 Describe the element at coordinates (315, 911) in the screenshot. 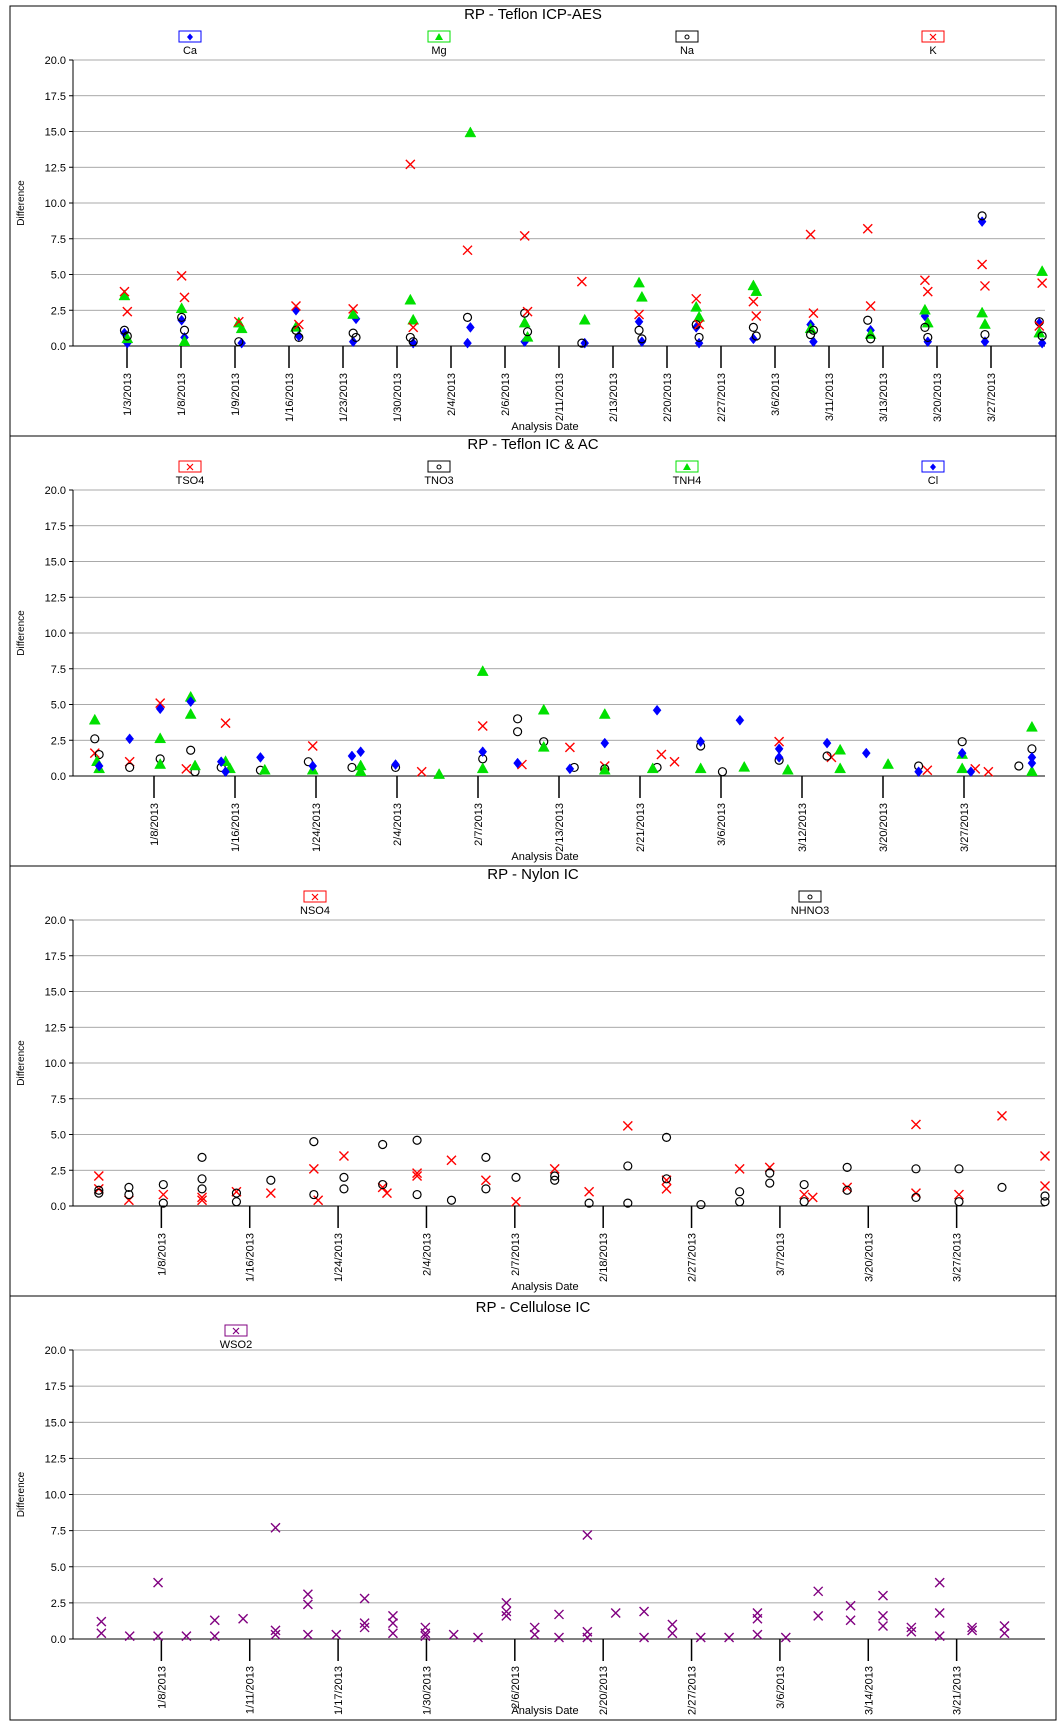

I see `legend-label: NSO4` at that location.